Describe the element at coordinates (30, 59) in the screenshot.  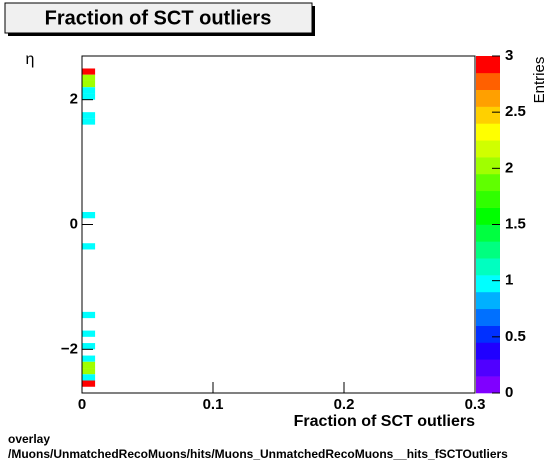
I see `y-axis-label: η` at that location.